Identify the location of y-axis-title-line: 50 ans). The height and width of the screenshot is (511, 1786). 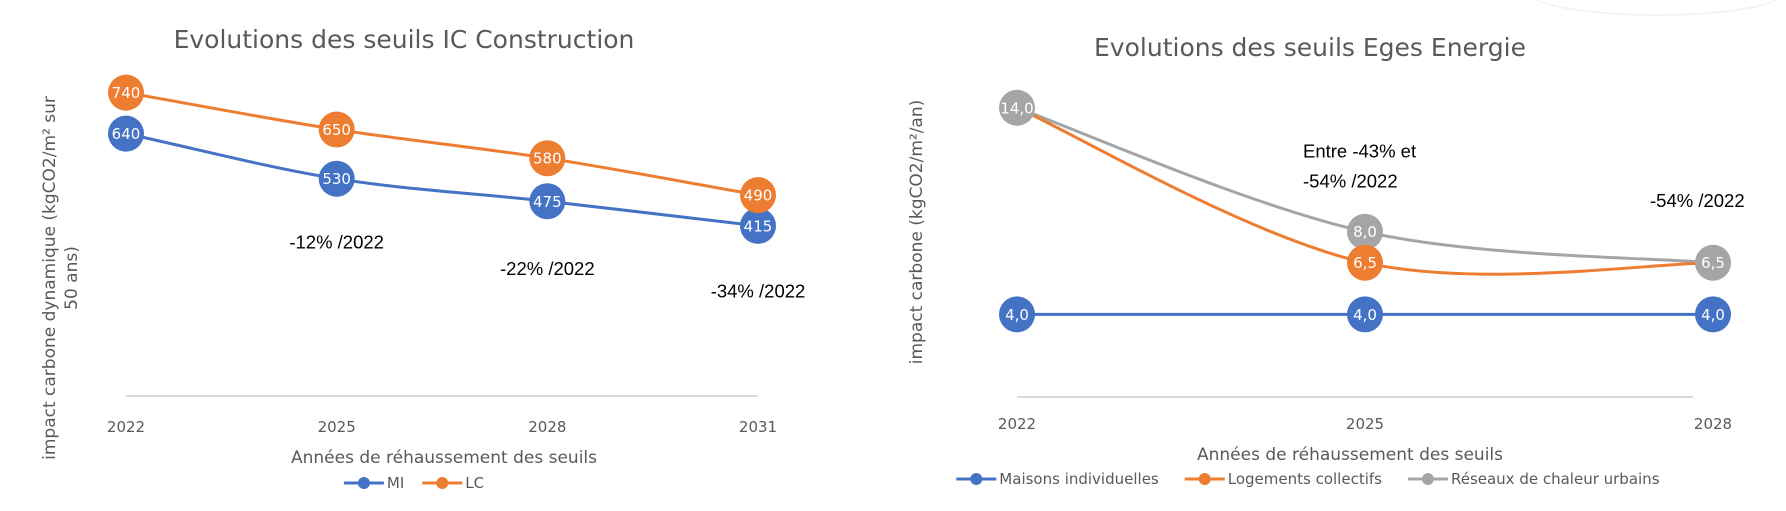
(72, 278).